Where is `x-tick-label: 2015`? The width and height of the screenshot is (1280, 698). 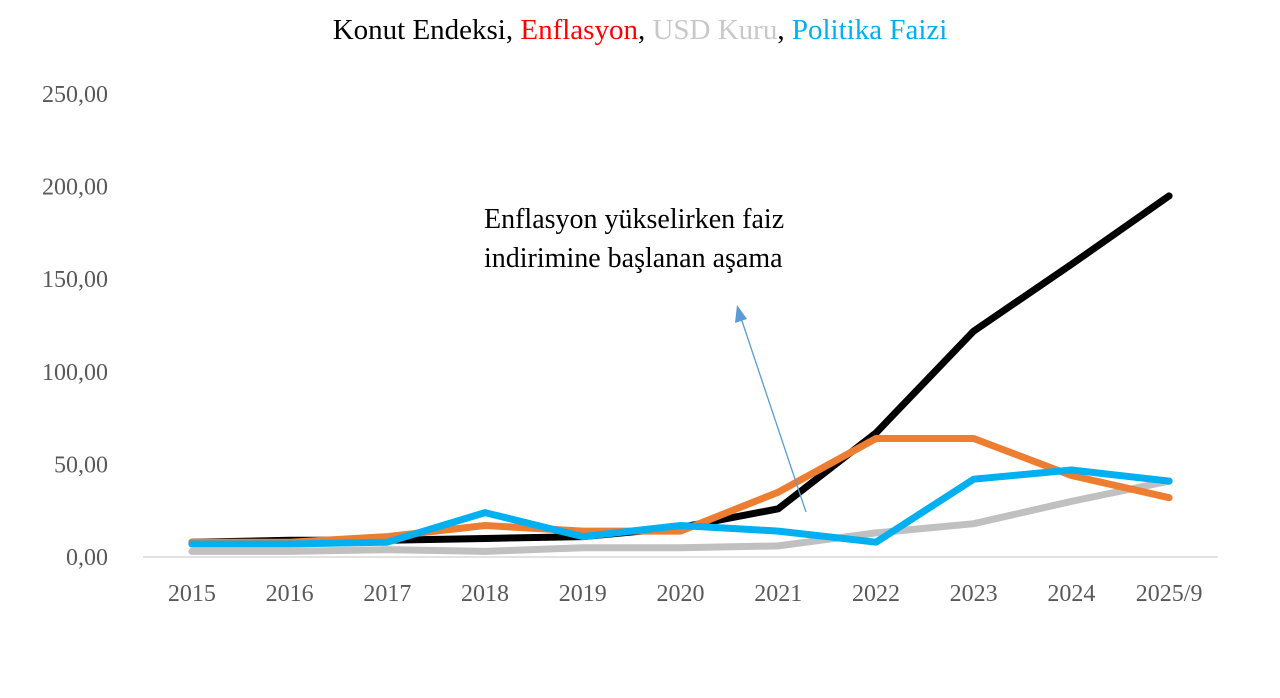 x-tick-label: 2015 is located at coordinates (192, 594).